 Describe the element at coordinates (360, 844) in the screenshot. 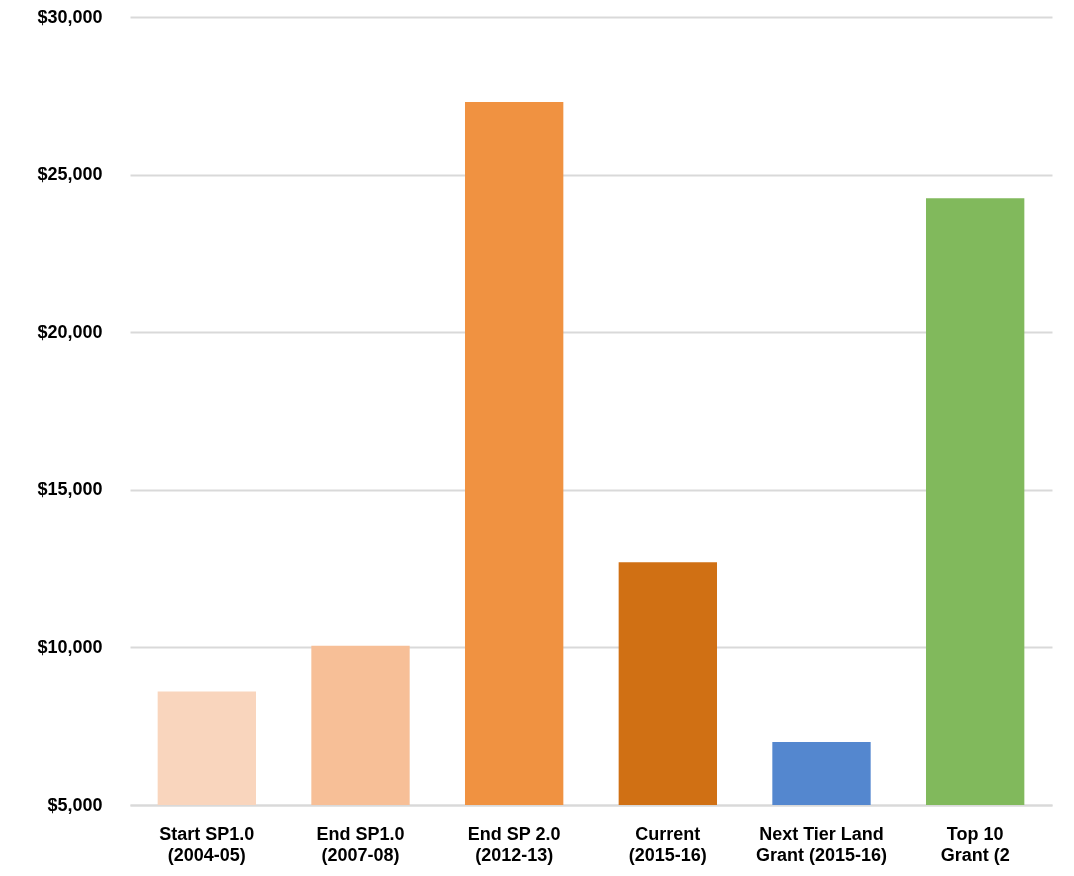

I see `x-tick-label: End SP1.0 (2007-08)` at that location.